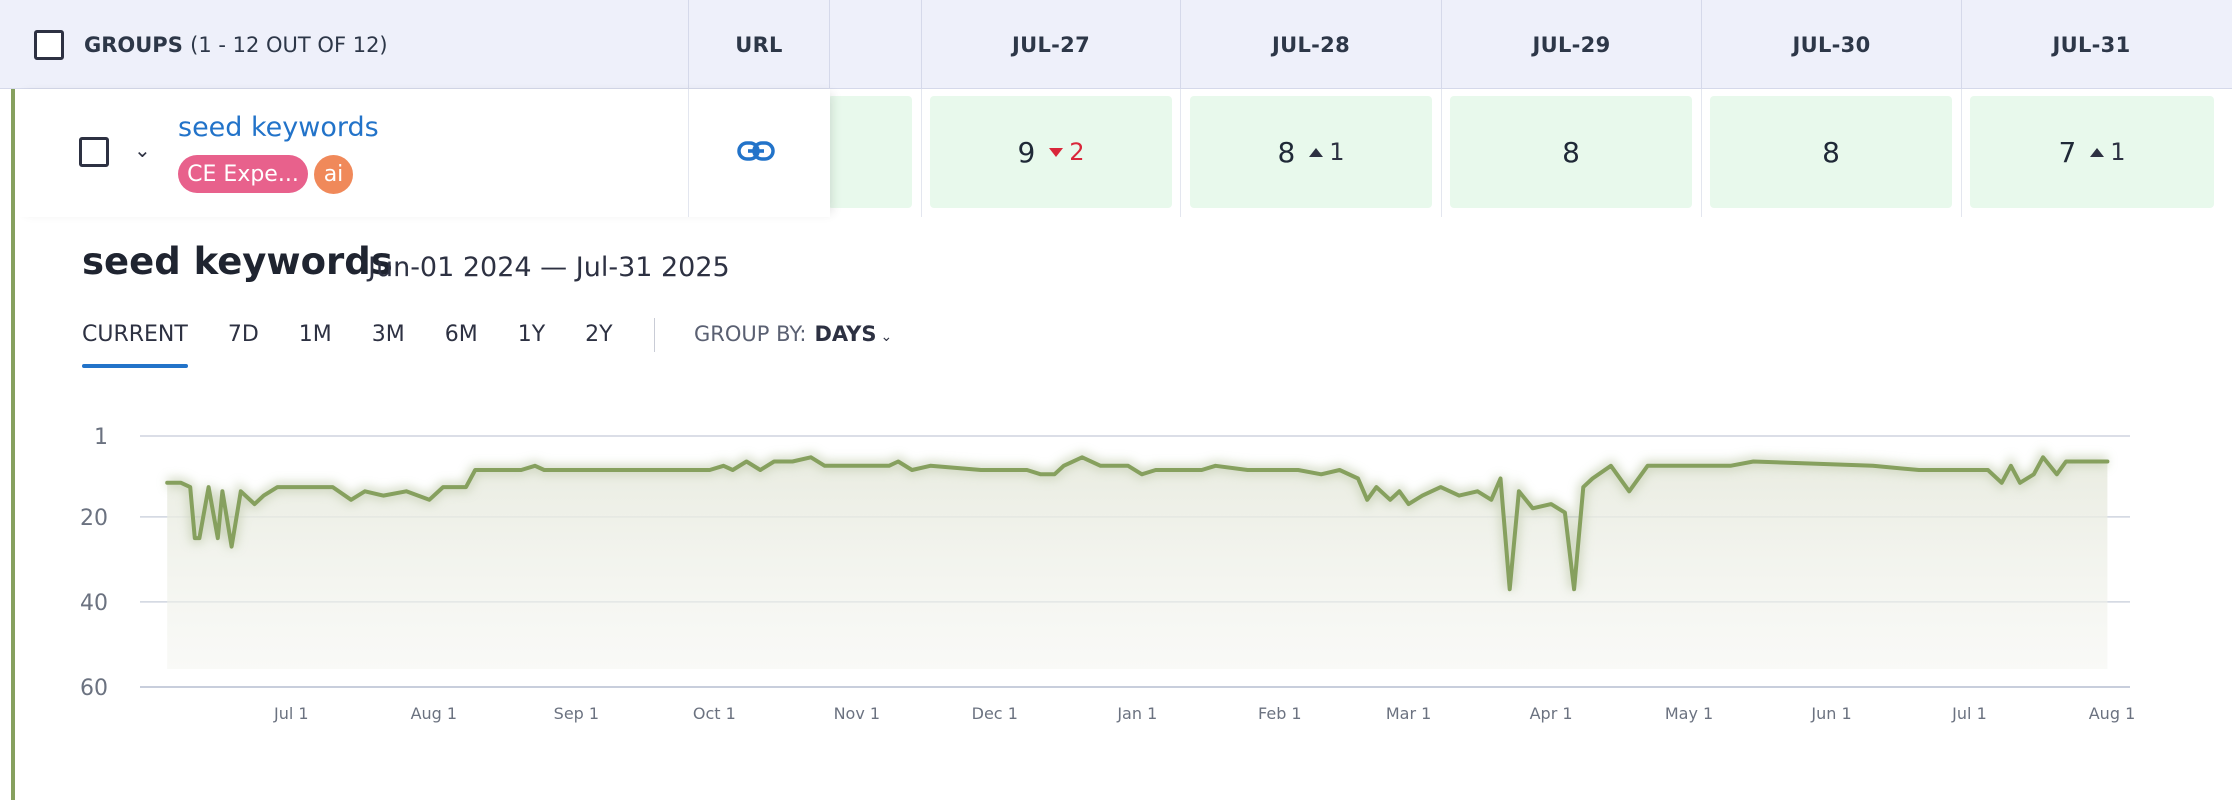 This screenshot has height=800, width=2232. What do you see at coordinates (793, 334) in the screenshot?
I see `group-by-dropdown: GROUP BY: DAYS ⌄` at bounding box center [793, 334].